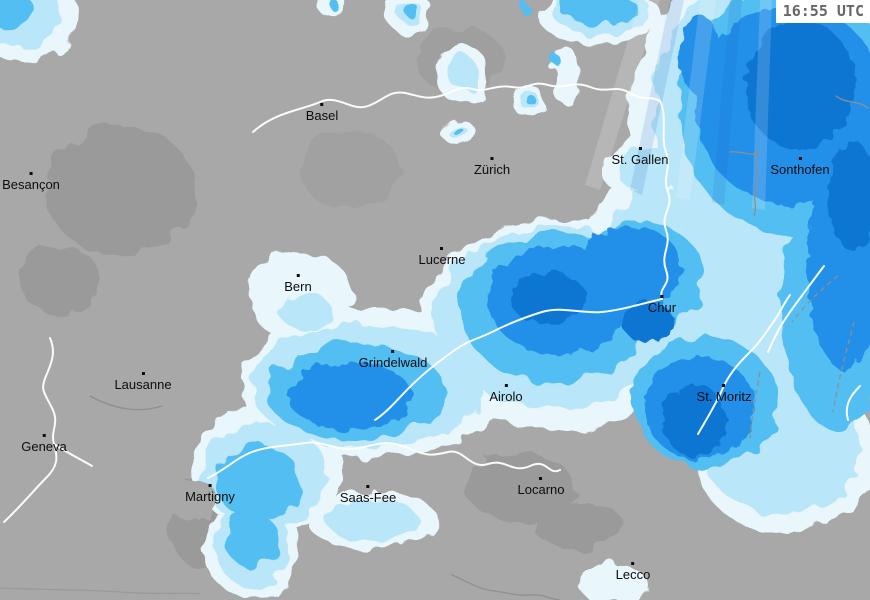 The width and height of the screenshot is (870, 600). I want to click on city-marker: Sonthofen, so click(800, 167).